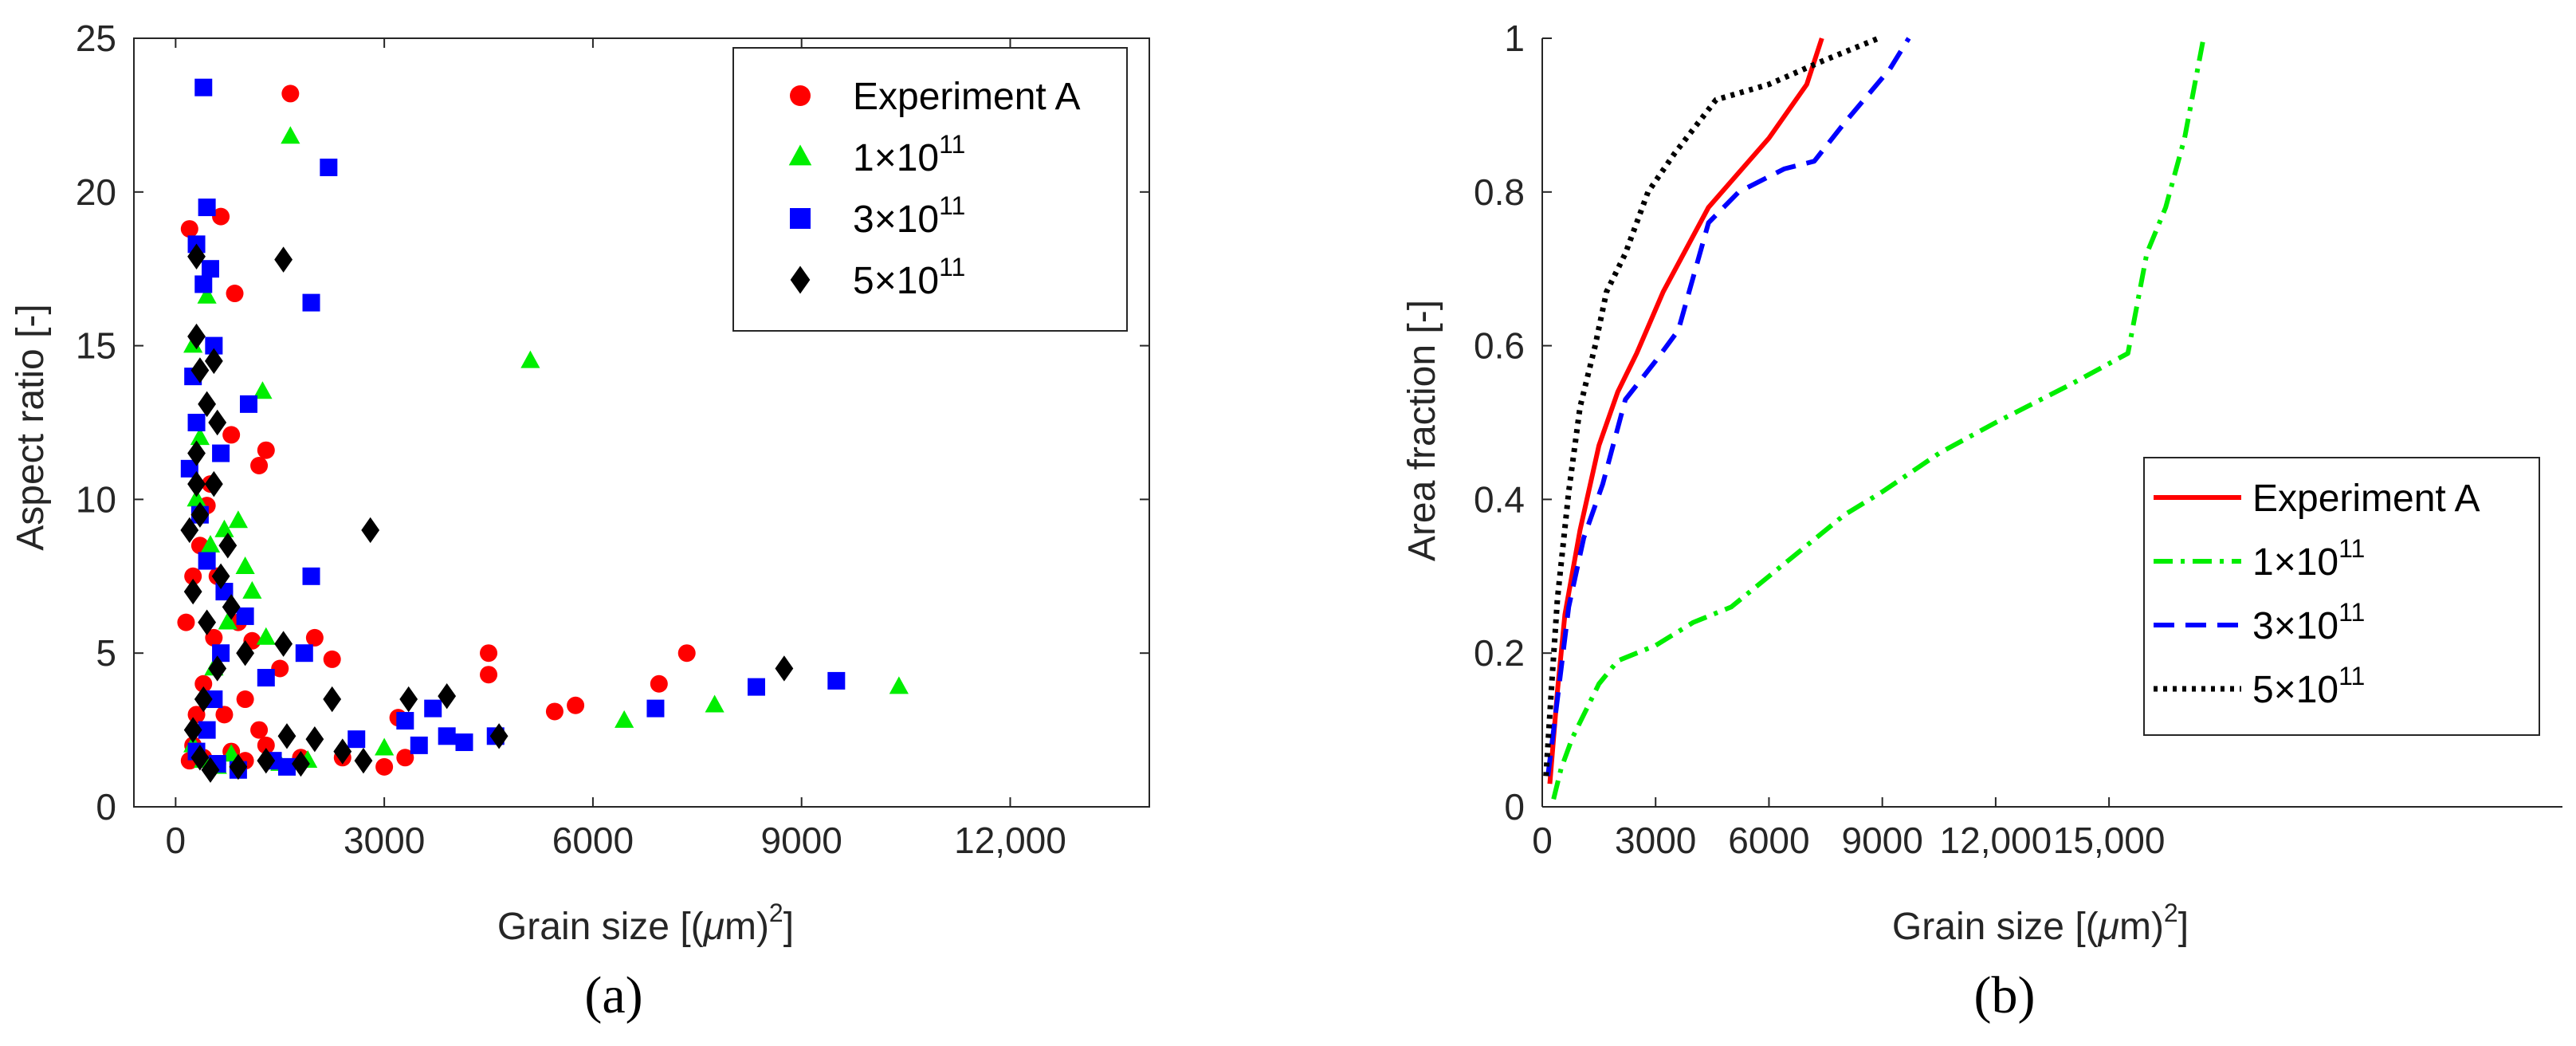 The width and height of the screenshot is (2576, 1046). I want to click on chart-a-legend-label: 1×10¹¹, so click(909, 154).